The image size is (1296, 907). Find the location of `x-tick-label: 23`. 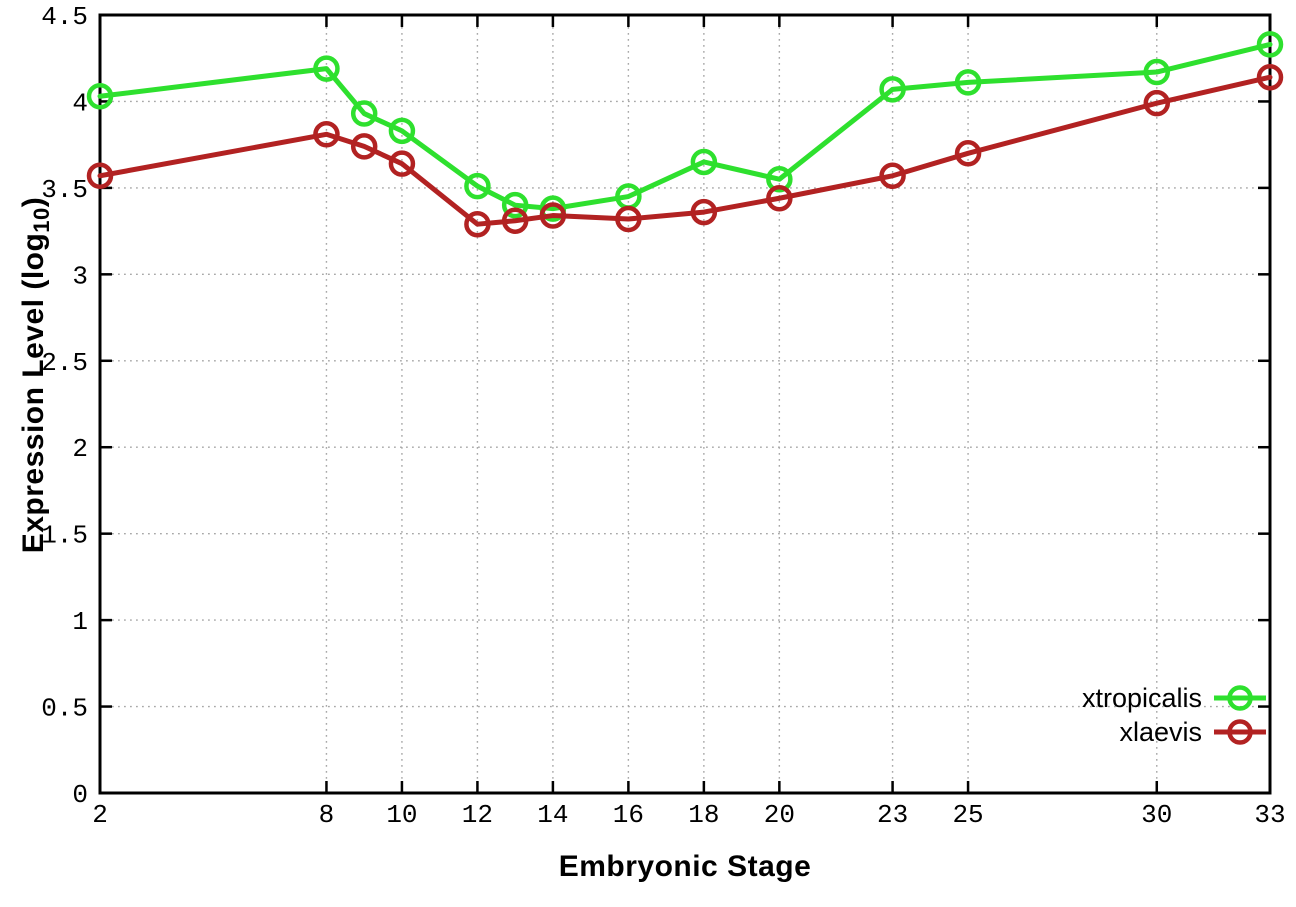

x-tick-label: 23 is located at coordinates (892, 815).